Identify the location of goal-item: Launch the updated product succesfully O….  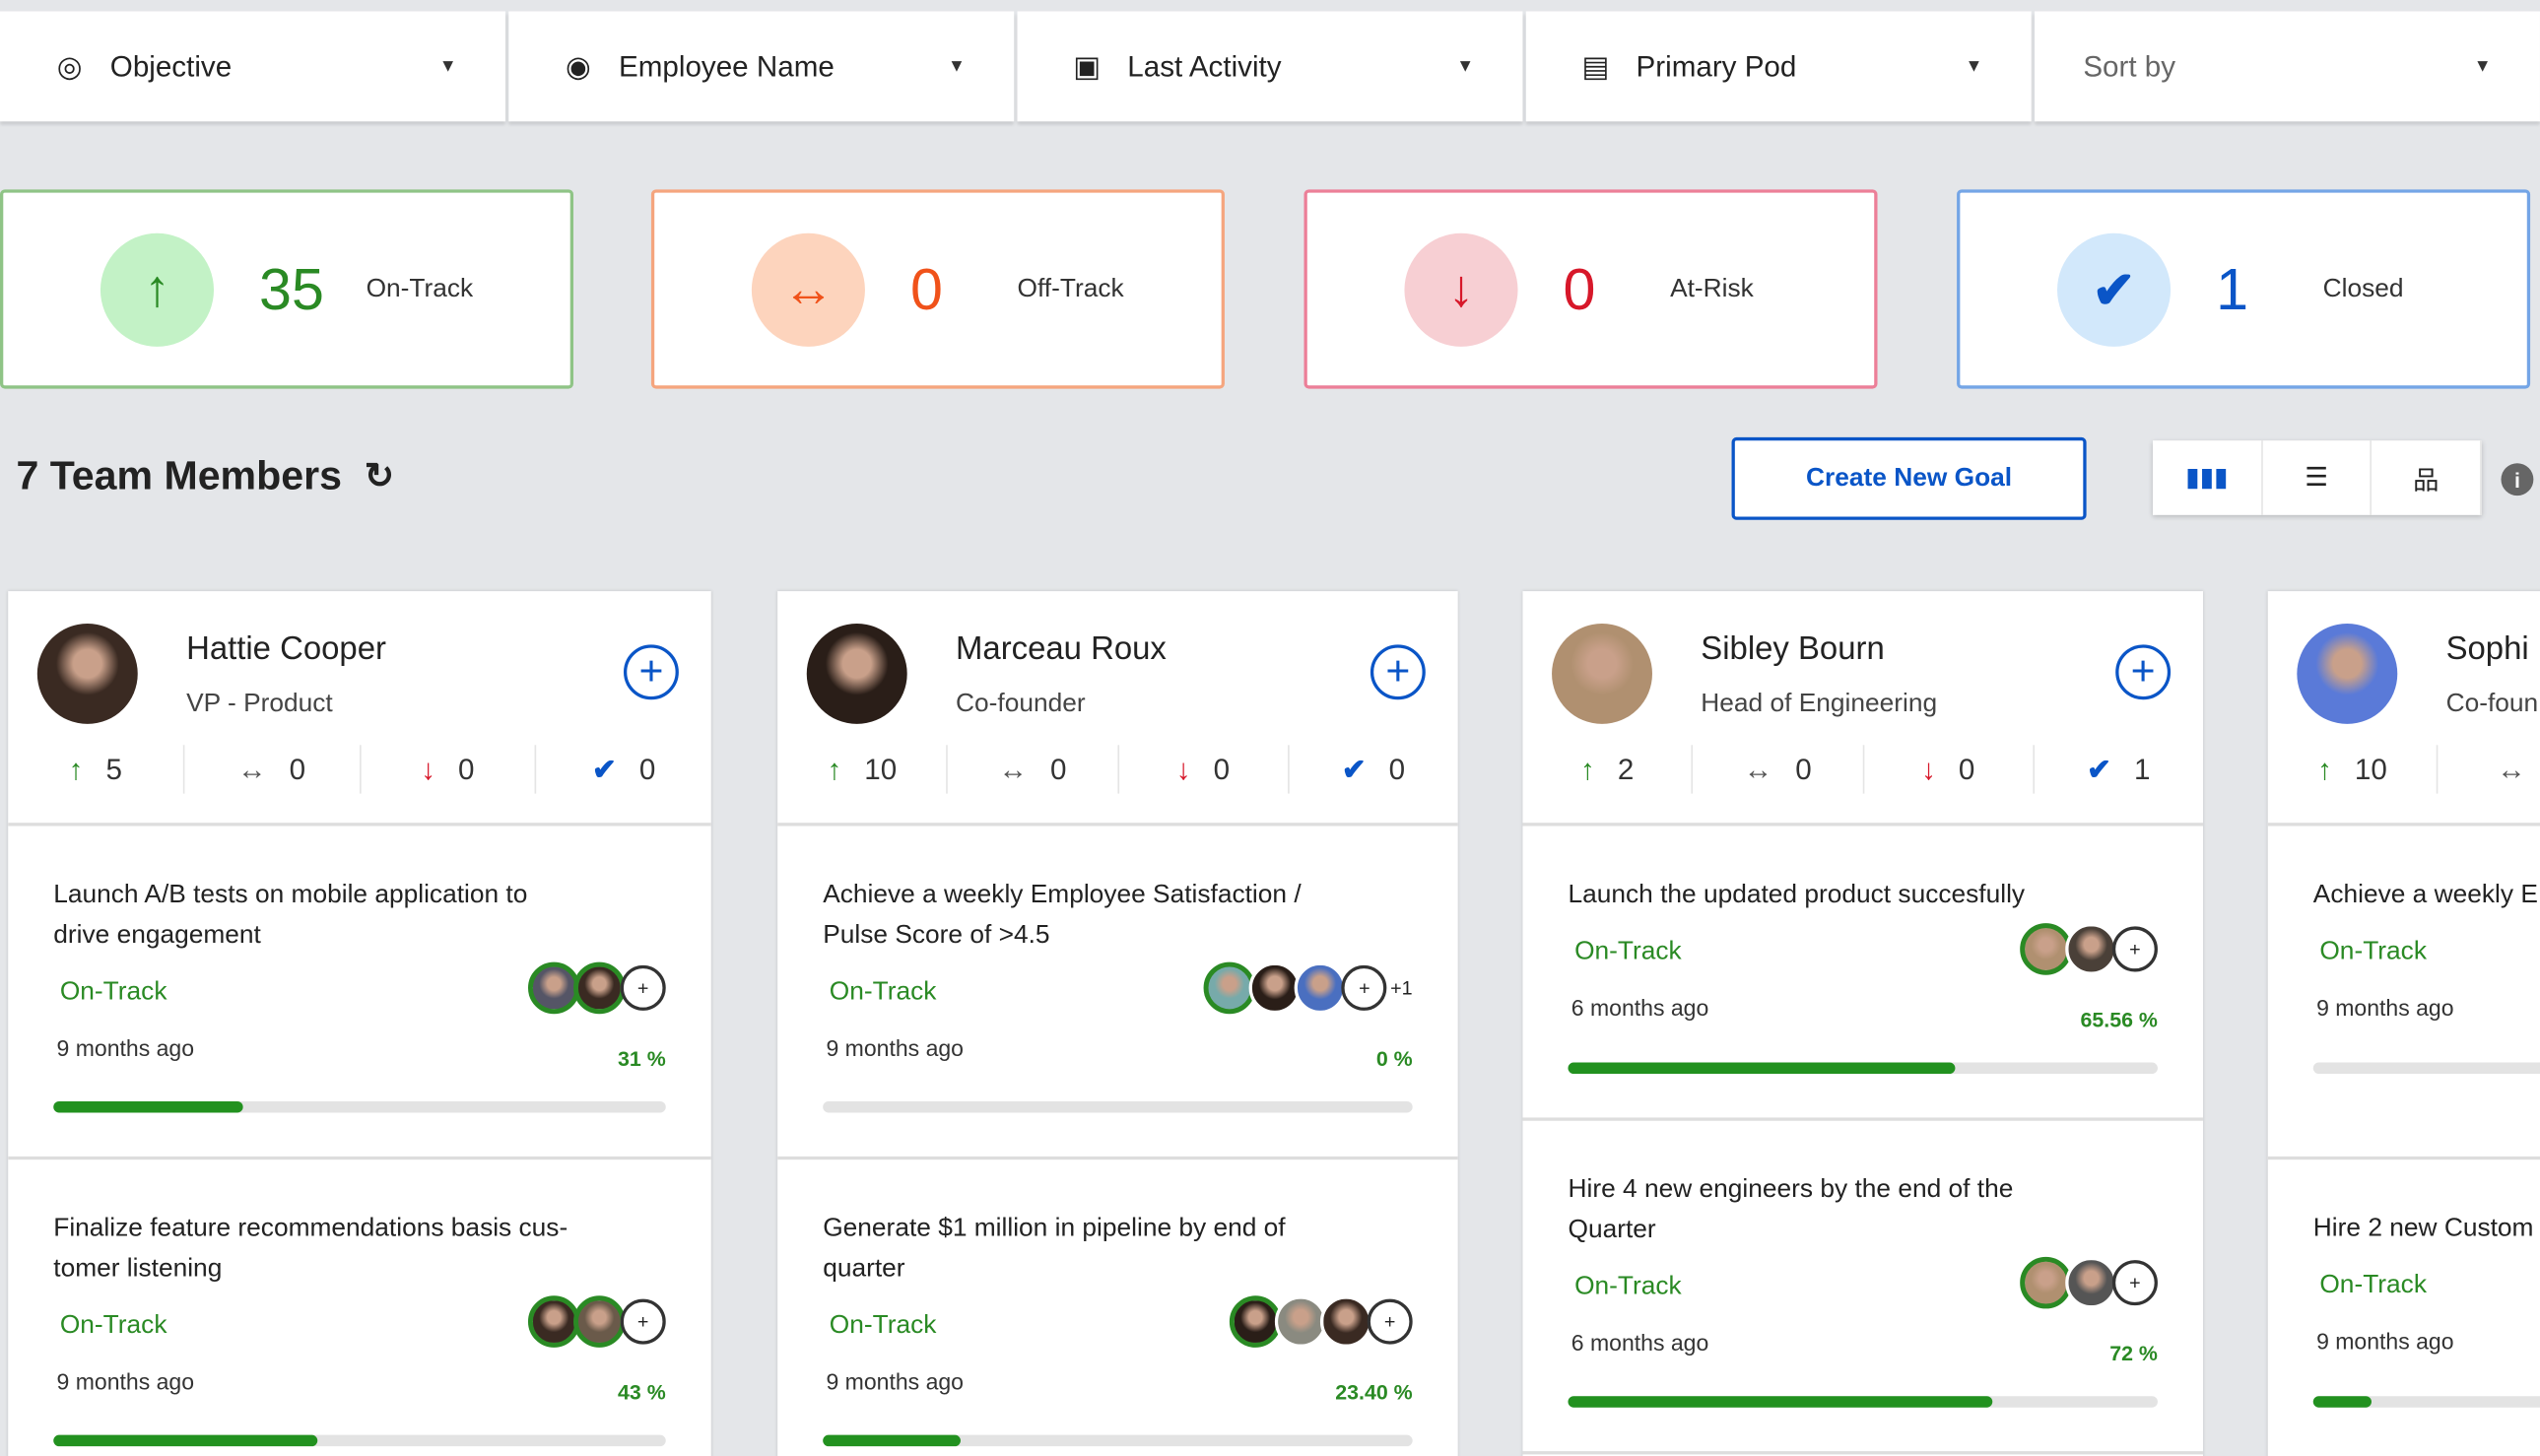
(1863, 973).